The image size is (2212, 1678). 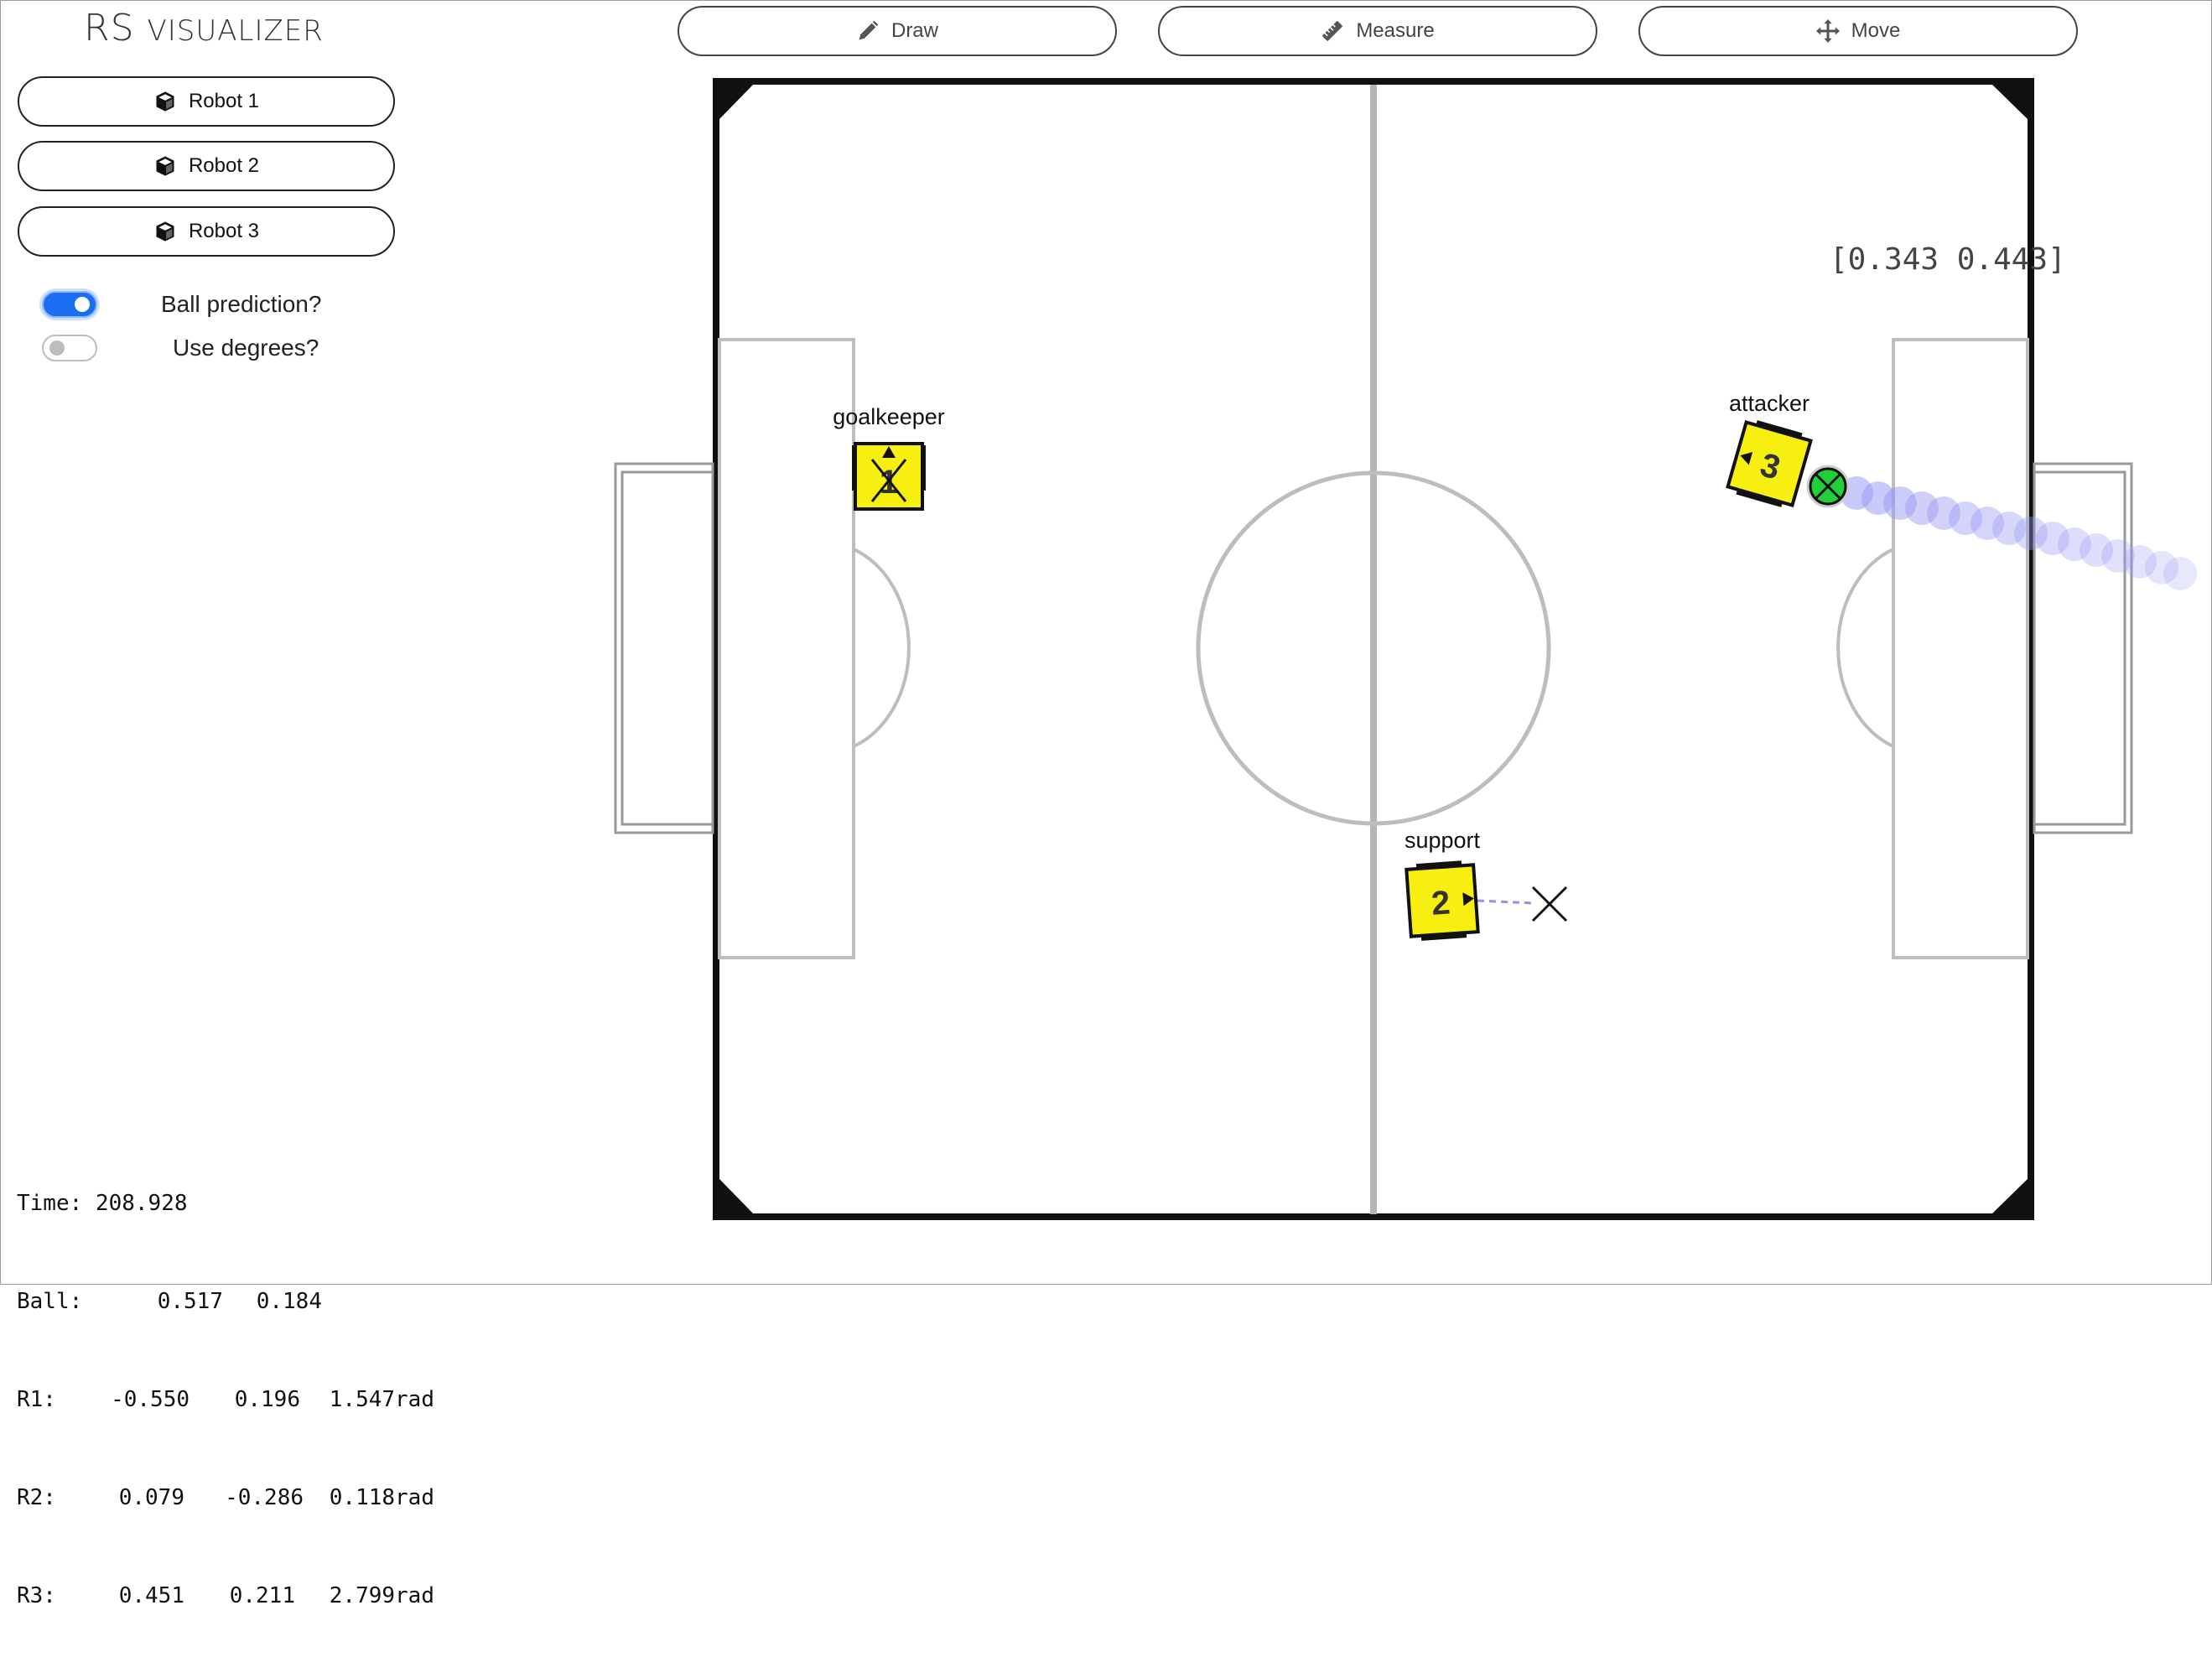 I want to click on right-penalty-arc, so click(x=1865, y=648).